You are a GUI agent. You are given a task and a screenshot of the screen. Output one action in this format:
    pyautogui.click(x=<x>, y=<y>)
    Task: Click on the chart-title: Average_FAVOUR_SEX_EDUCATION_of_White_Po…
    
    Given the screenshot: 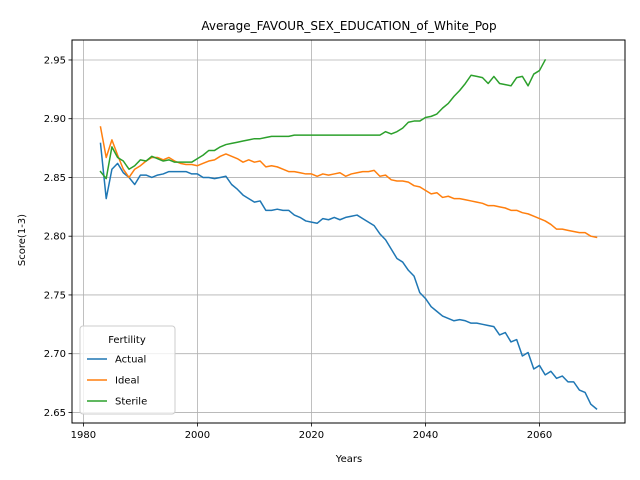 What is the action you would take?
    pyautogui.click(x=348, y=26)
    